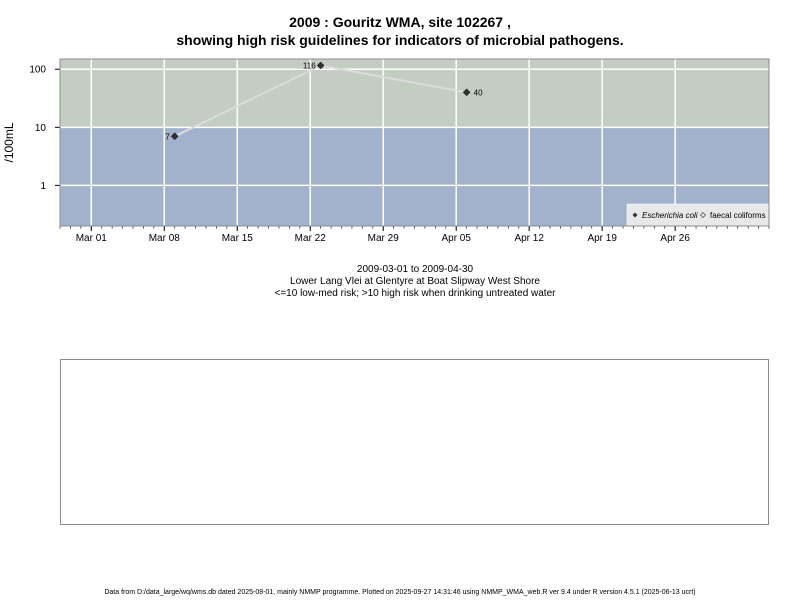 The width and height of the screenshot is (800, 600). I want to click on legend-ecoli-marker, so click(635, 215).